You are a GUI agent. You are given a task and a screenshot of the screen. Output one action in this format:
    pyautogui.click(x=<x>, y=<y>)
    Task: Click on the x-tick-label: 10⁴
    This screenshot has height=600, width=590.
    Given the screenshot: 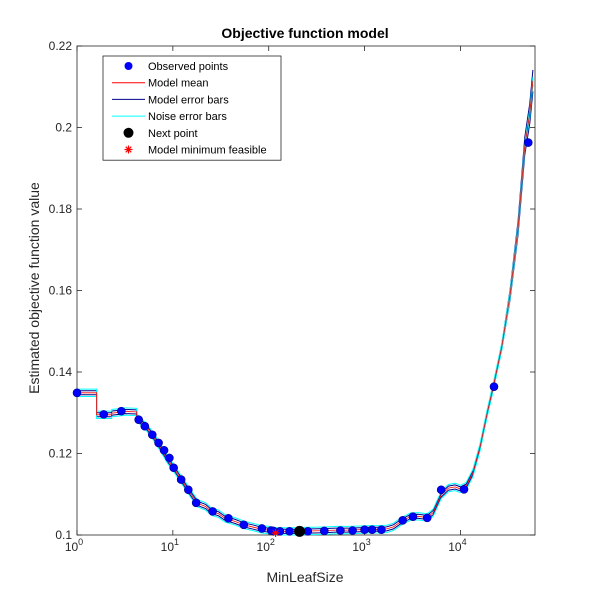 What is the action you would take?
    pyautogui.click(x=457, y=545)
    